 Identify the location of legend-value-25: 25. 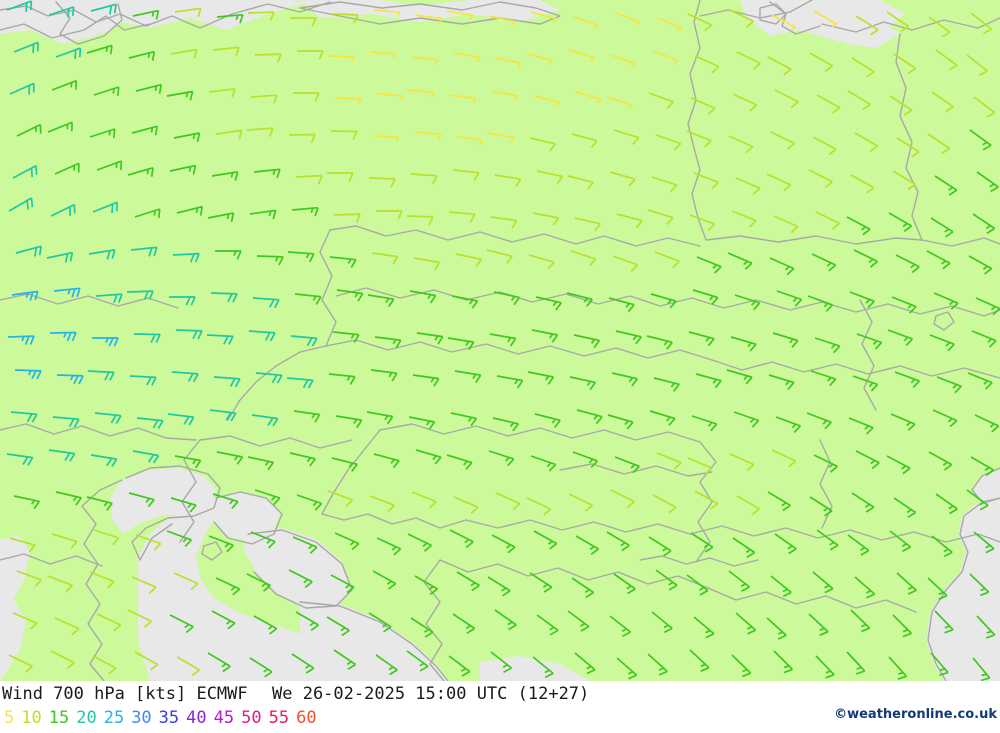
(114, 718).